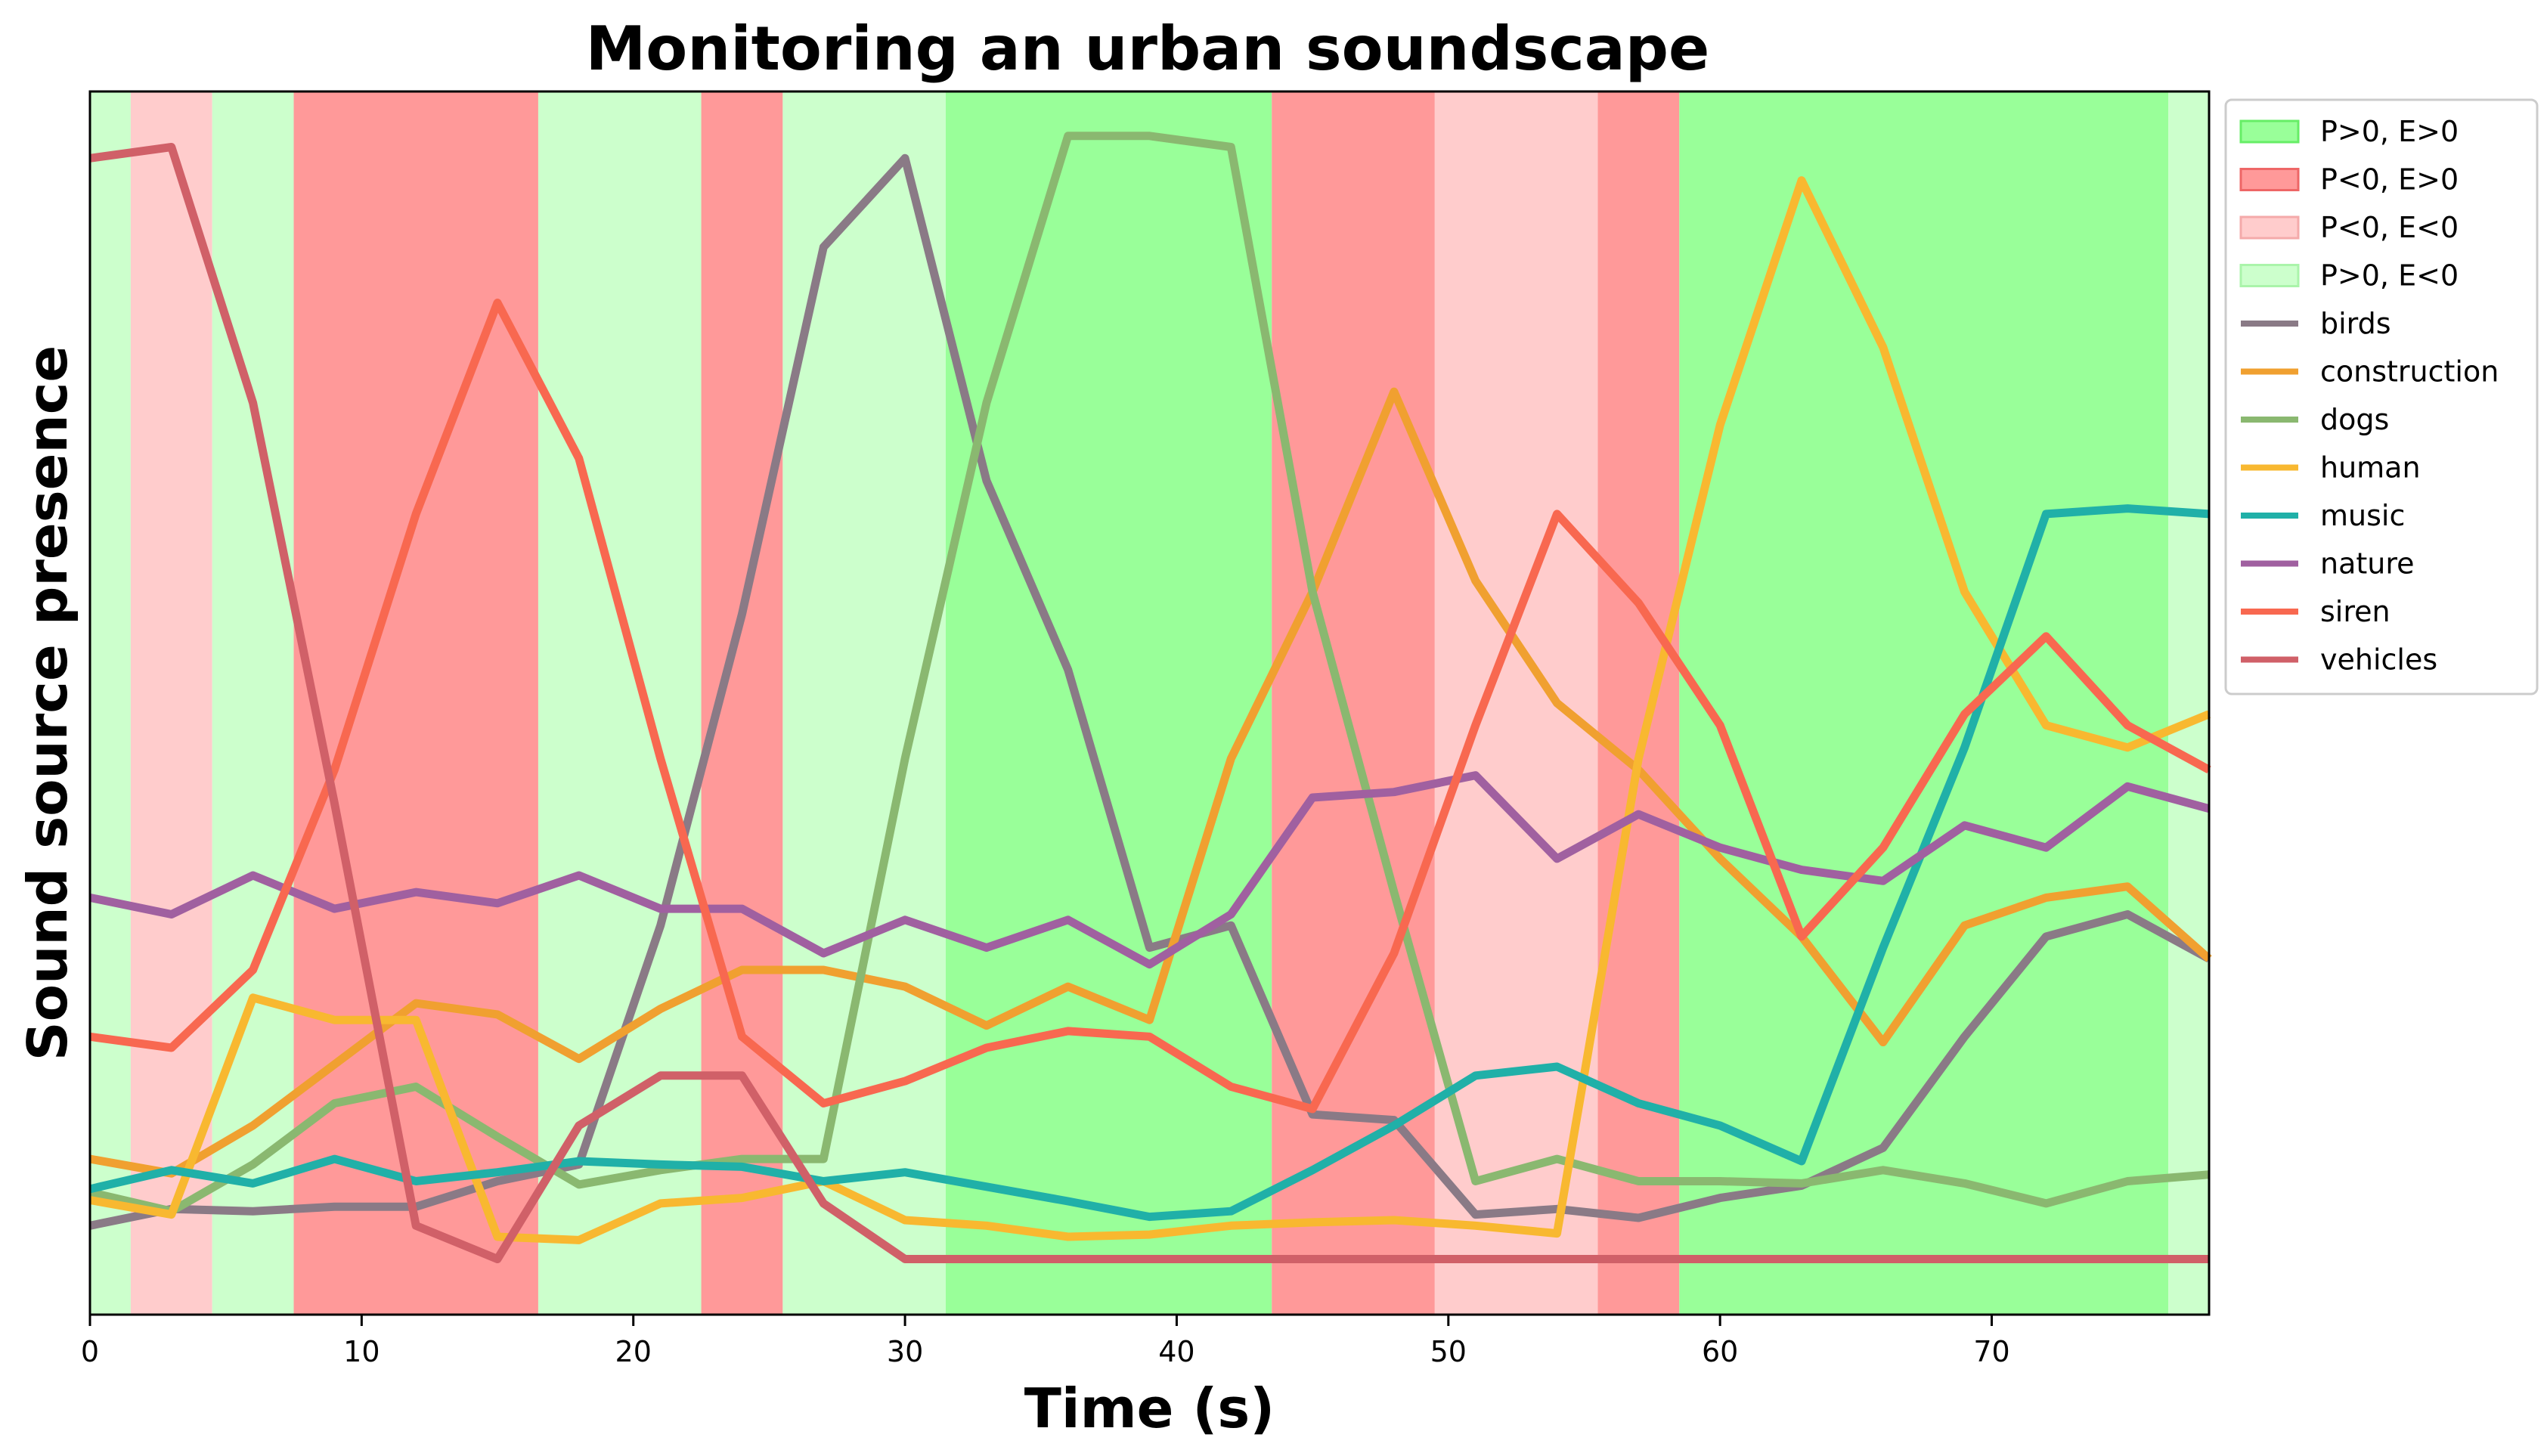 Image resolution: width=2547 pixels, height=1456 pixels. I want to click on x-tick-label-30: 30, so click(905, 1351).